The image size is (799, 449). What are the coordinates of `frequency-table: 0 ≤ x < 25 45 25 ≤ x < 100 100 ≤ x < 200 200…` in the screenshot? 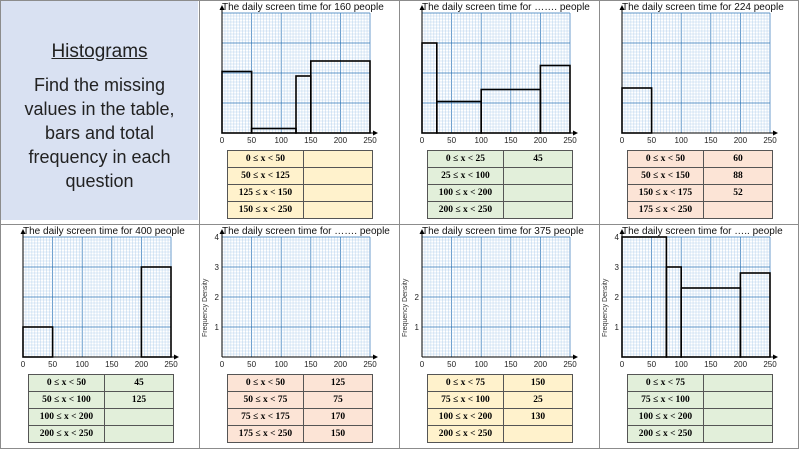 It's located at (500, 184).